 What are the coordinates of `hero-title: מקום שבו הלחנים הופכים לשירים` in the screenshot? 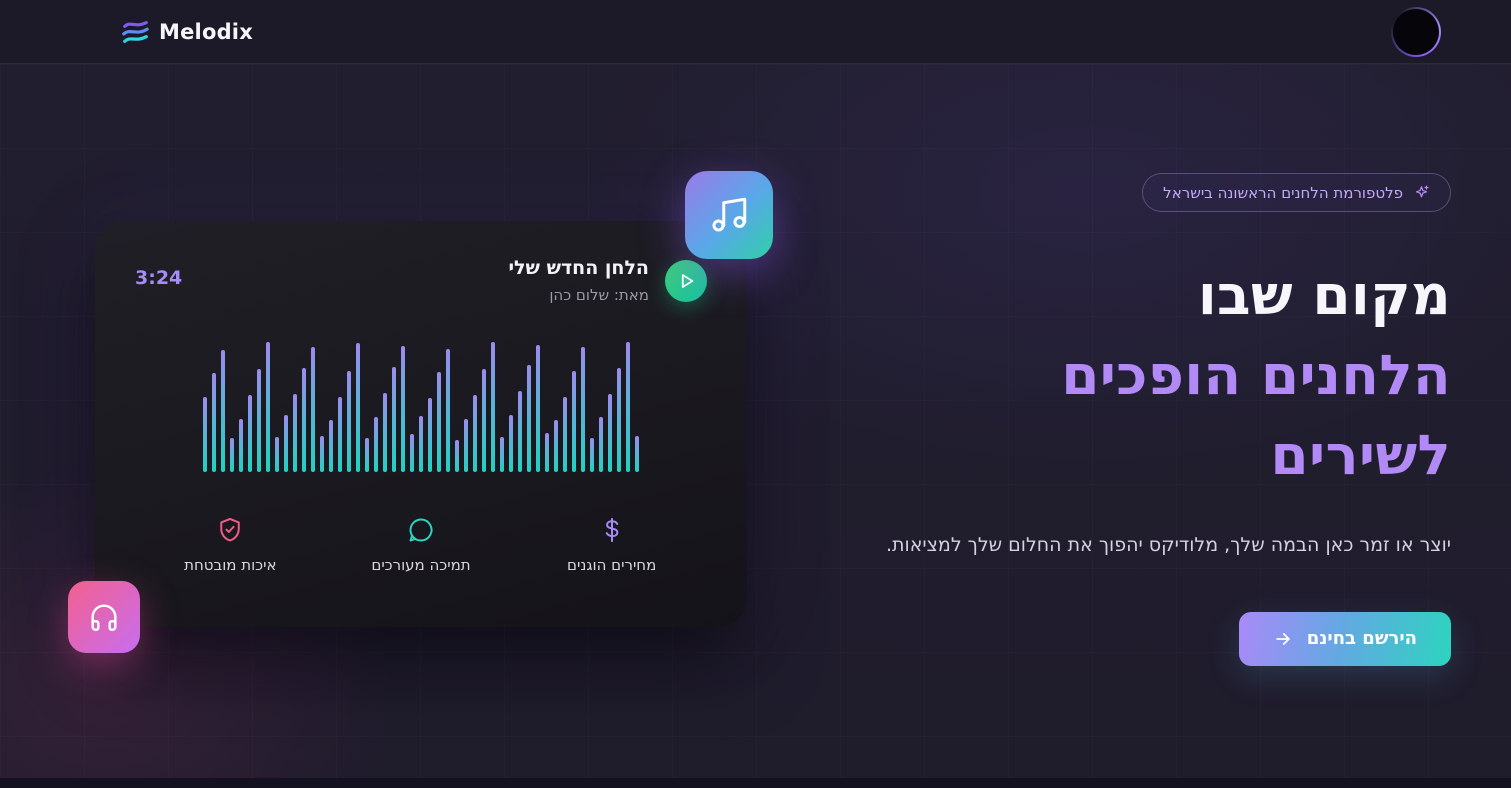 It's located at (1256, 375).